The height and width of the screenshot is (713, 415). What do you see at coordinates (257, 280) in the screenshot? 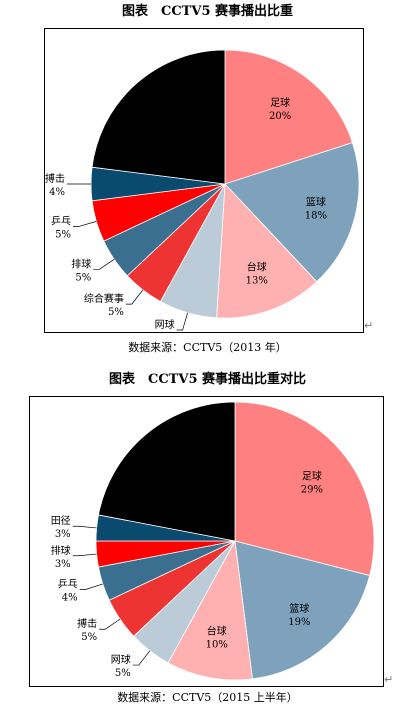
I see `slice-value-label: 13%` at bounding box center [257, 280].